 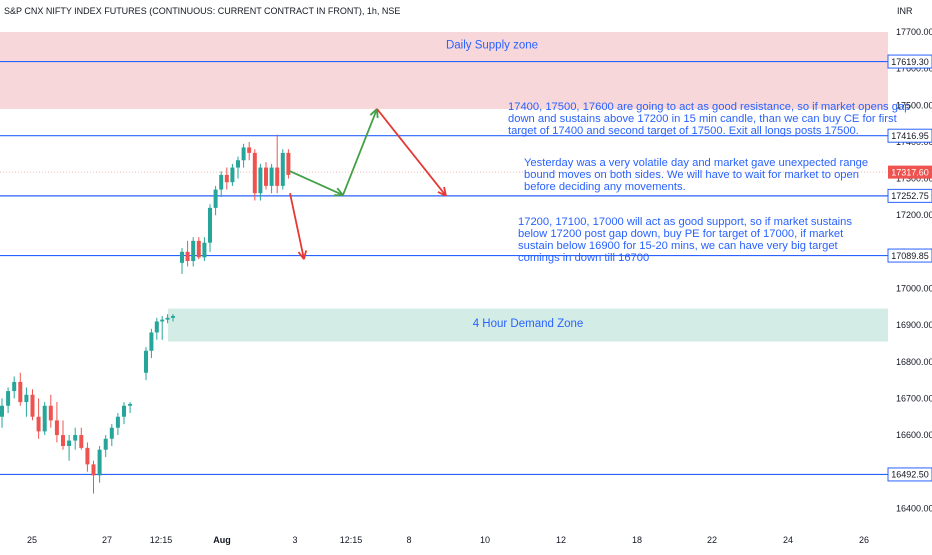 I want to click on time-tick-label: 10, so click(x=485, y=540).